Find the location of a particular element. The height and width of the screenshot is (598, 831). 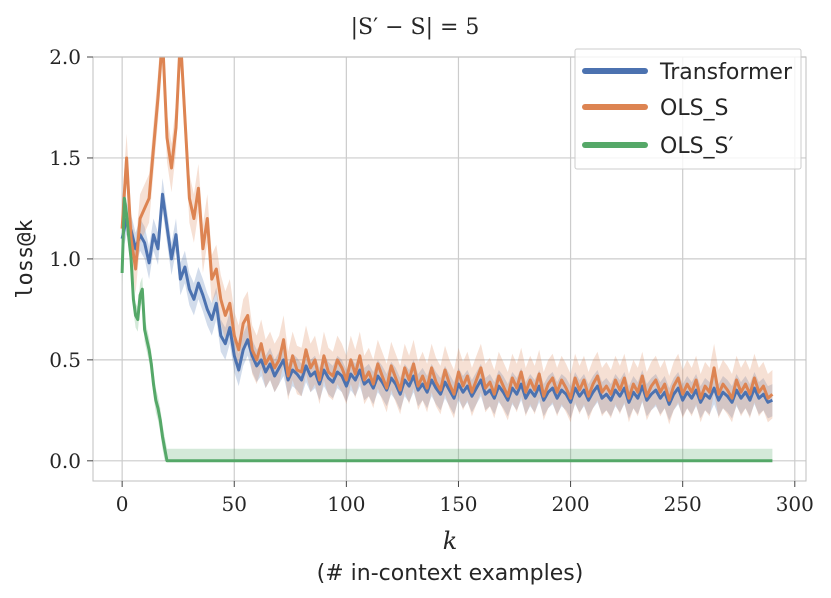

y-tick-label: 1.5 is located at coordinates (65, 158).